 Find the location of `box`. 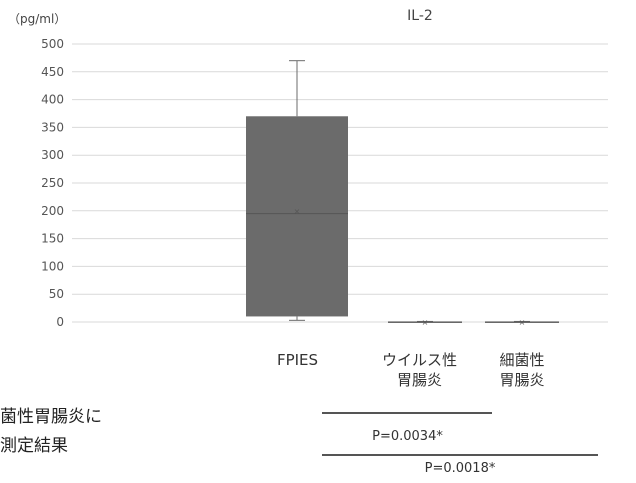

box is located at coordinates (297, 216).